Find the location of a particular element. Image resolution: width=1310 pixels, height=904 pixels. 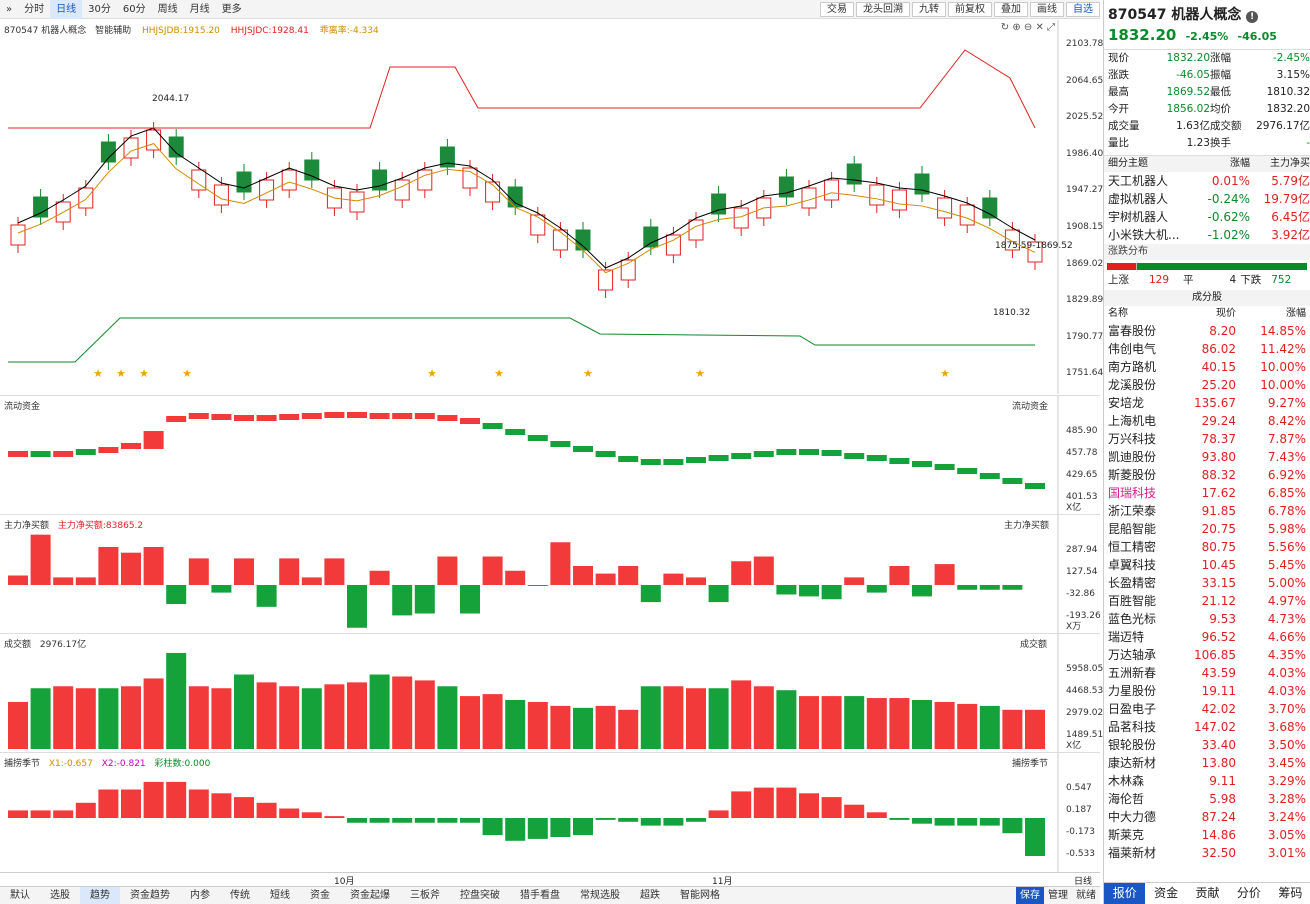

save-button: 保存 is located at coordinates (1030, 895).